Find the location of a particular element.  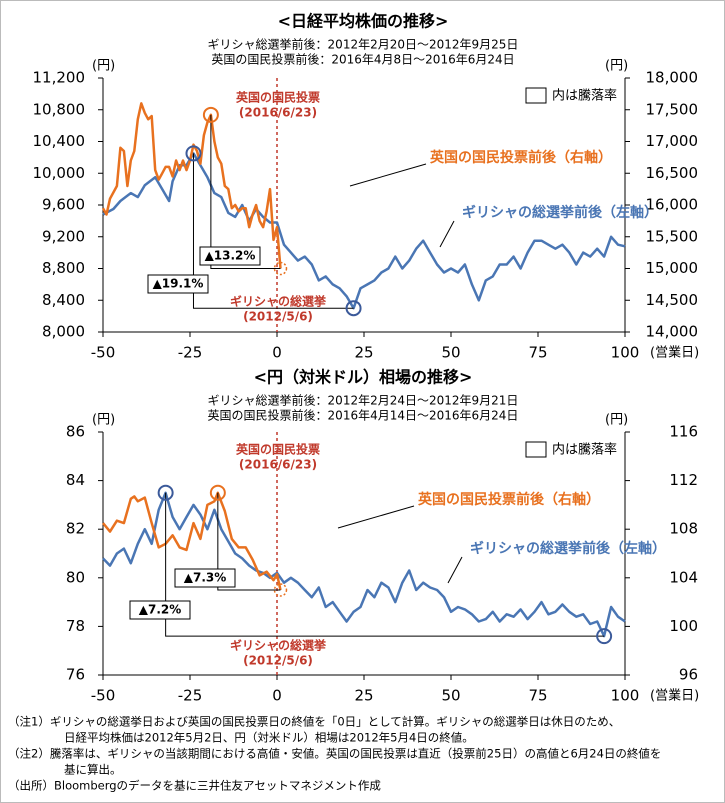

y2-tick-label: 17,500 is located at coordinates (672, 109).